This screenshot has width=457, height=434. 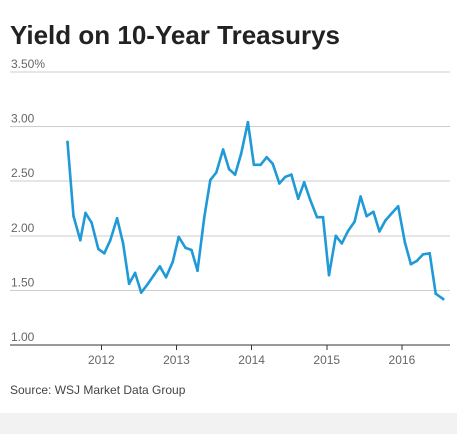 What do you see at coordinates (98, 390) in the screenshot?
I see `source-note: Source: WSJ Market Data Group` at bounding box center [98, 390].